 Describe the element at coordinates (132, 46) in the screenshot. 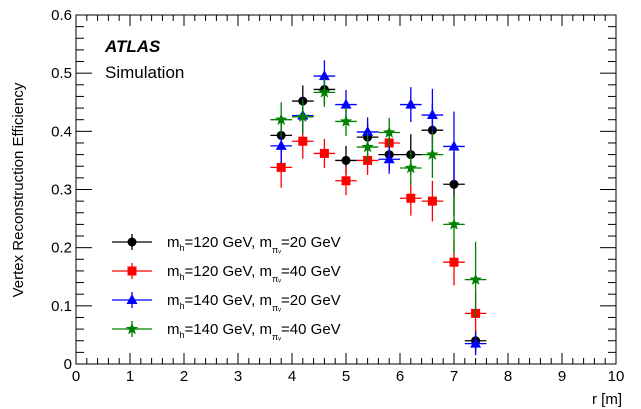

I see `atlas-label: ATLAS` at that location.